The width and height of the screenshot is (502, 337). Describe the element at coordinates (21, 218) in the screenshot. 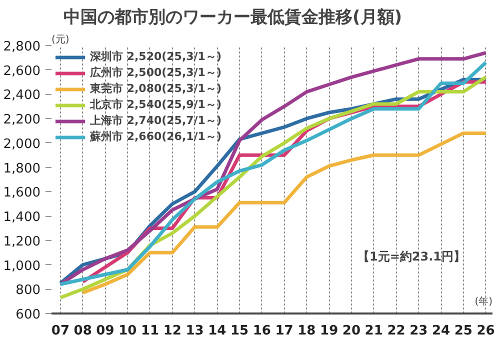

I see `y-tick-label: 1,400` at that location.